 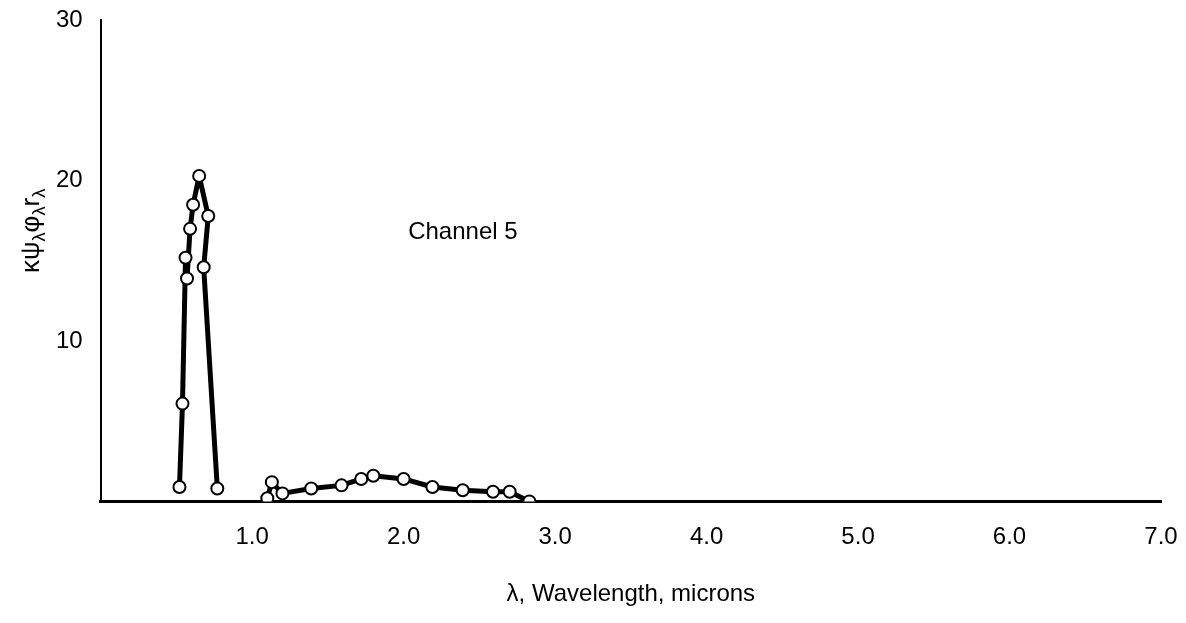 What do you see at coordinates (69, 179) in the screenshot?
I see `y-tick-label: 20` at bounding box center [69, 179].